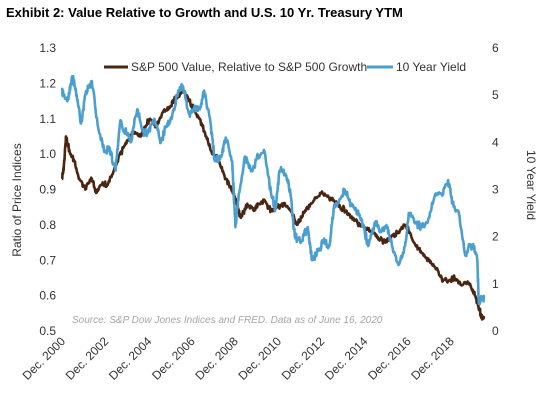  What do you see at coordinates (495, 142) in the screenshot?
I see `right-tick-label: 4` at bounding box center [495, 142].